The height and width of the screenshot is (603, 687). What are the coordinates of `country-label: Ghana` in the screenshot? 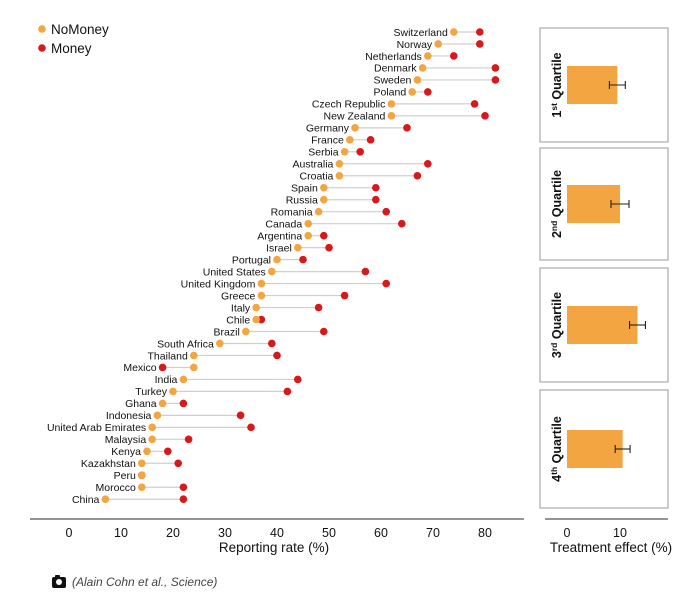 It's located at (141, 404).